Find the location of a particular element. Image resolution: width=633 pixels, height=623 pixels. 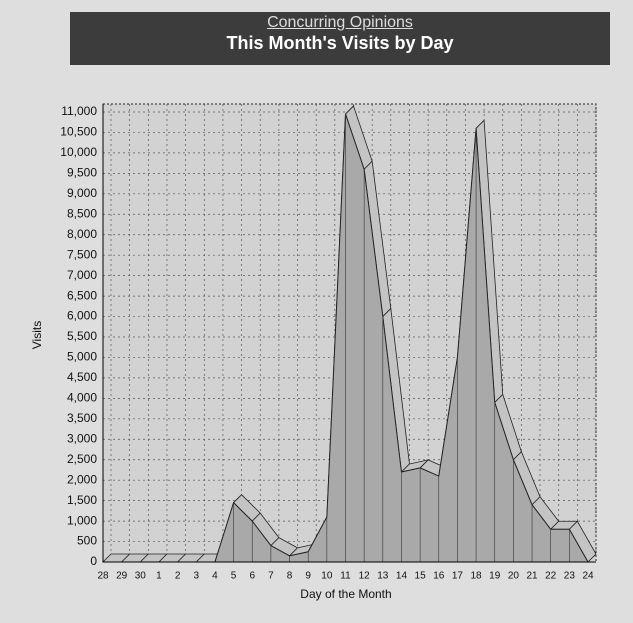

x-tick-label: 11 is located at coordinates (345, 576).